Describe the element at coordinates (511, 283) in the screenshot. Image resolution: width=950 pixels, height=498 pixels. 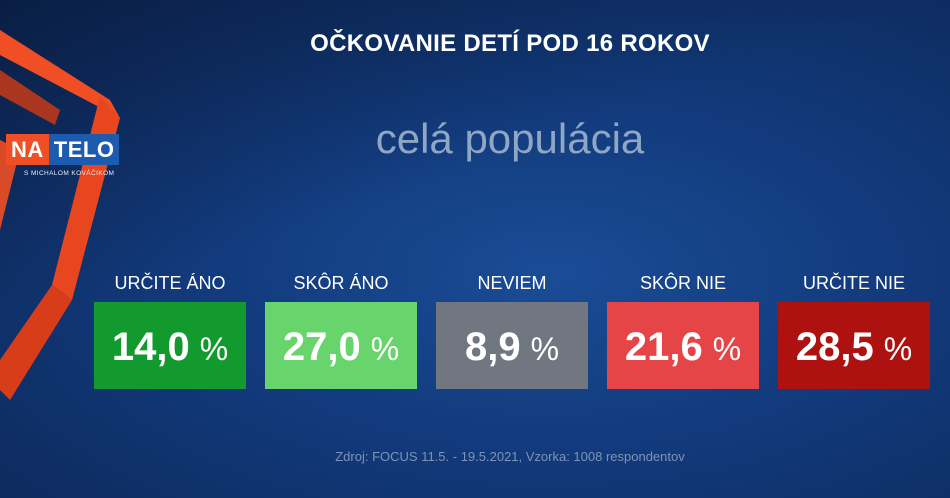
I see `category-label: NEVIEM` at that location.